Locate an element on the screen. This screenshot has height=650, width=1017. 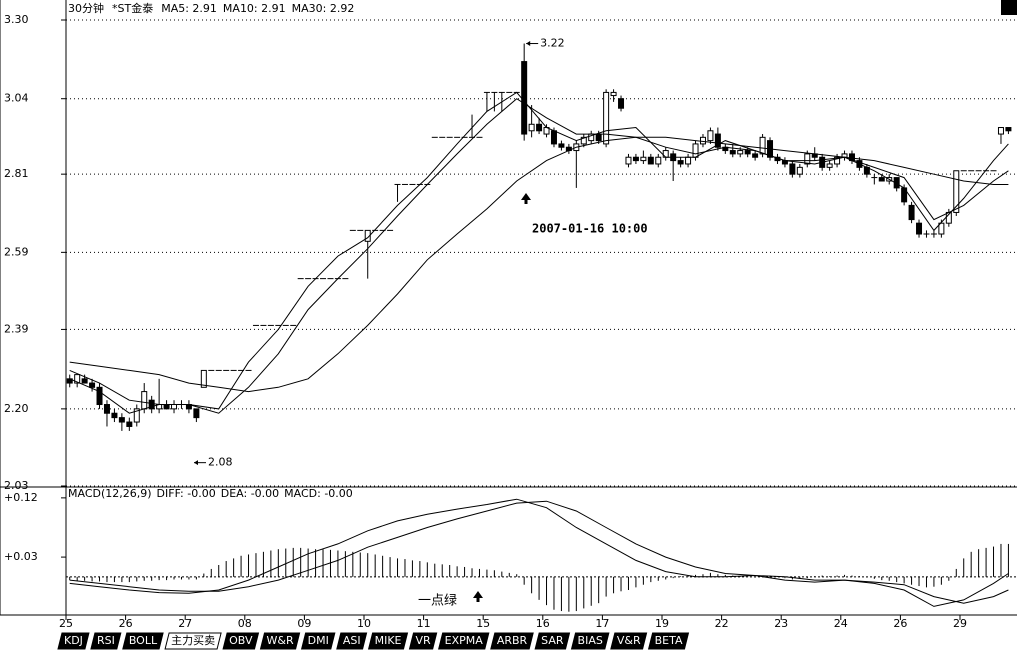
price-arrow-head is located at coordinates (196, 463).